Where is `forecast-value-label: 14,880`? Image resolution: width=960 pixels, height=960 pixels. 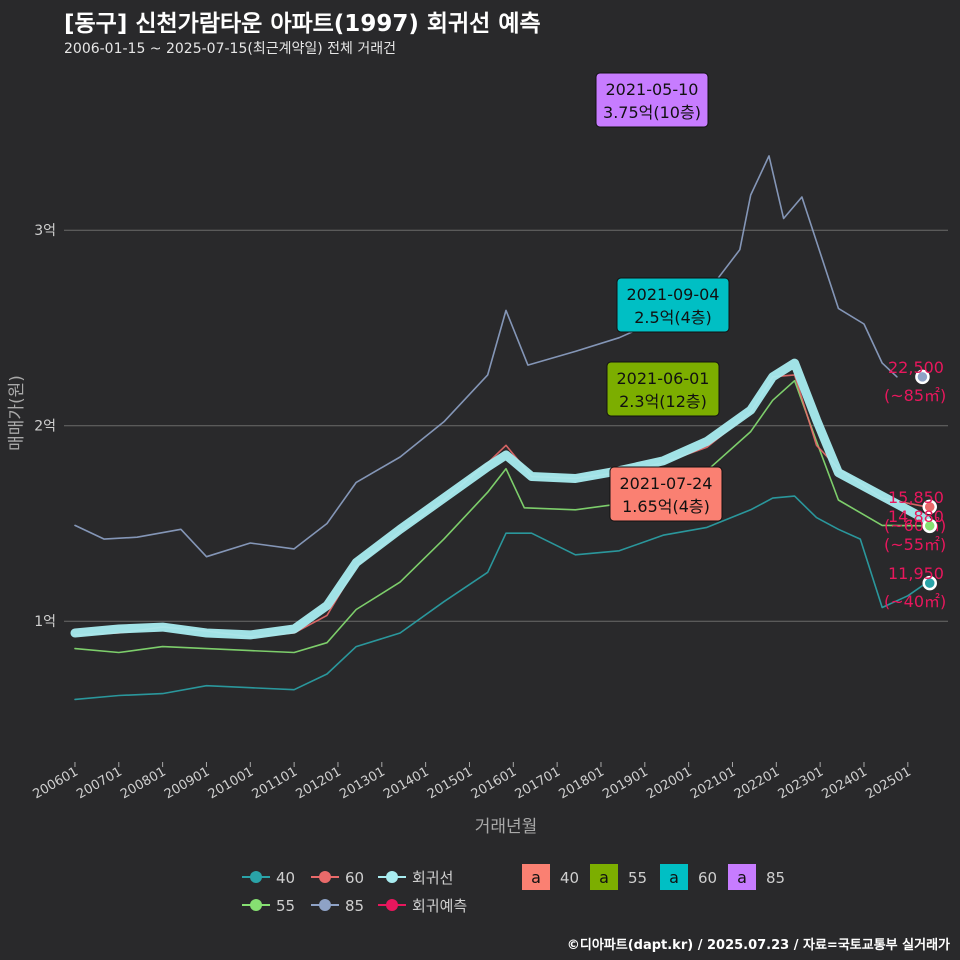
forecast-value-label: 14,880 is located at coordinates (916, 516).